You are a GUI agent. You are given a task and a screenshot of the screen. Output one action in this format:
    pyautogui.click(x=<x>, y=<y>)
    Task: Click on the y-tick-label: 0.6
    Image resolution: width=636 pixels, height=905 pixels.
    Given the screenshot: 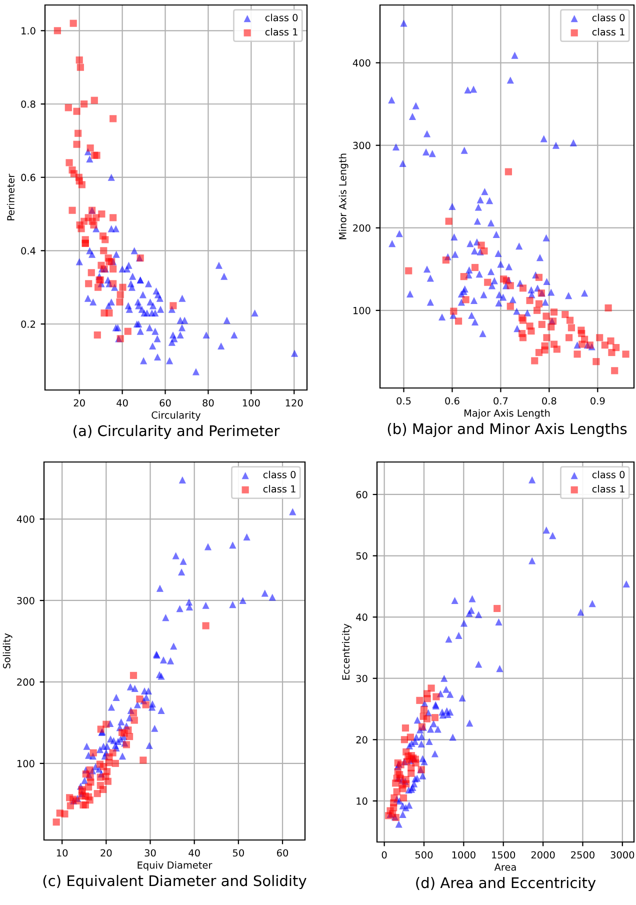 What is the action you would take?
    pyautogui.click(x=28, y=178)
    